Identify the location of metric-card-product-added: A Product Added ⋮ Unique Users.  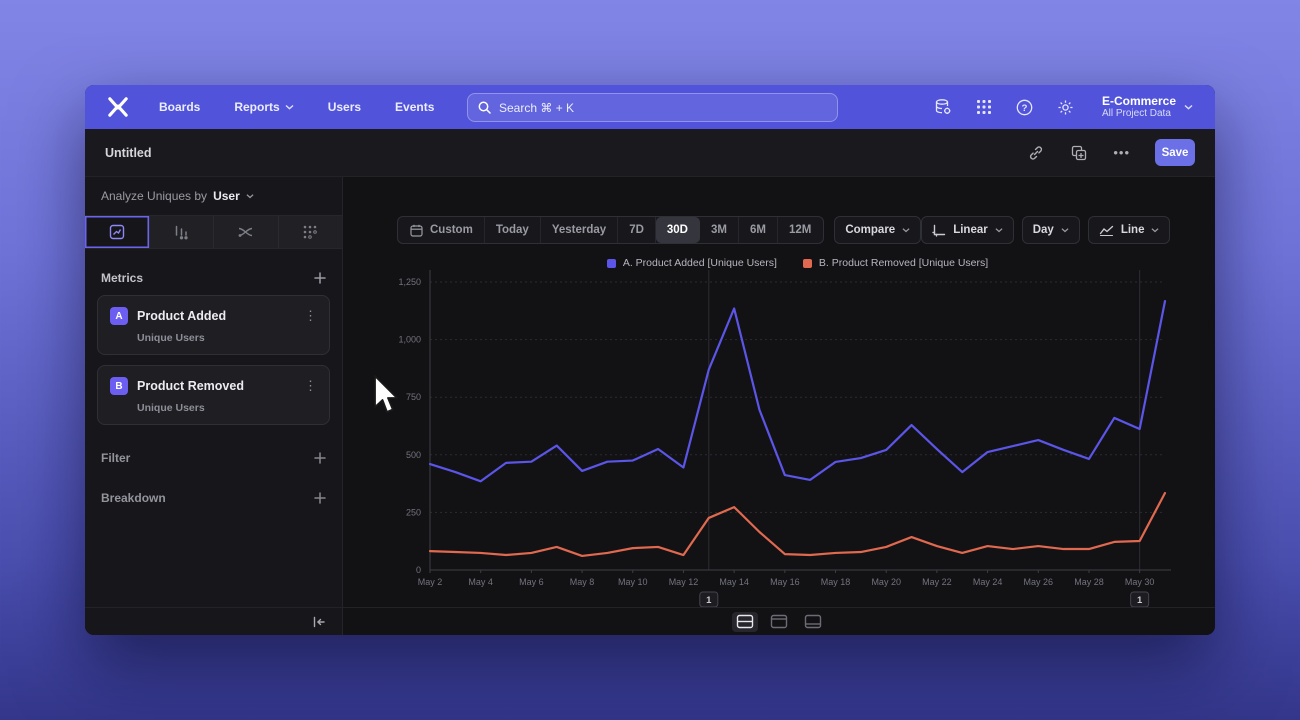
(213, 325).